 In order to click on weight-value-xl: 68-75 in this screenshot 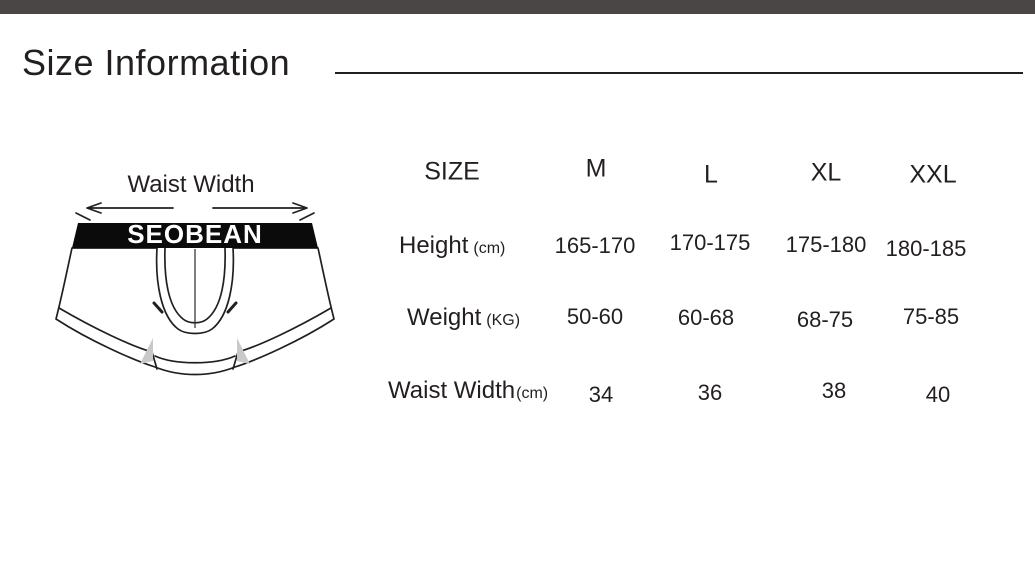, I will do `click(825, 319)`.